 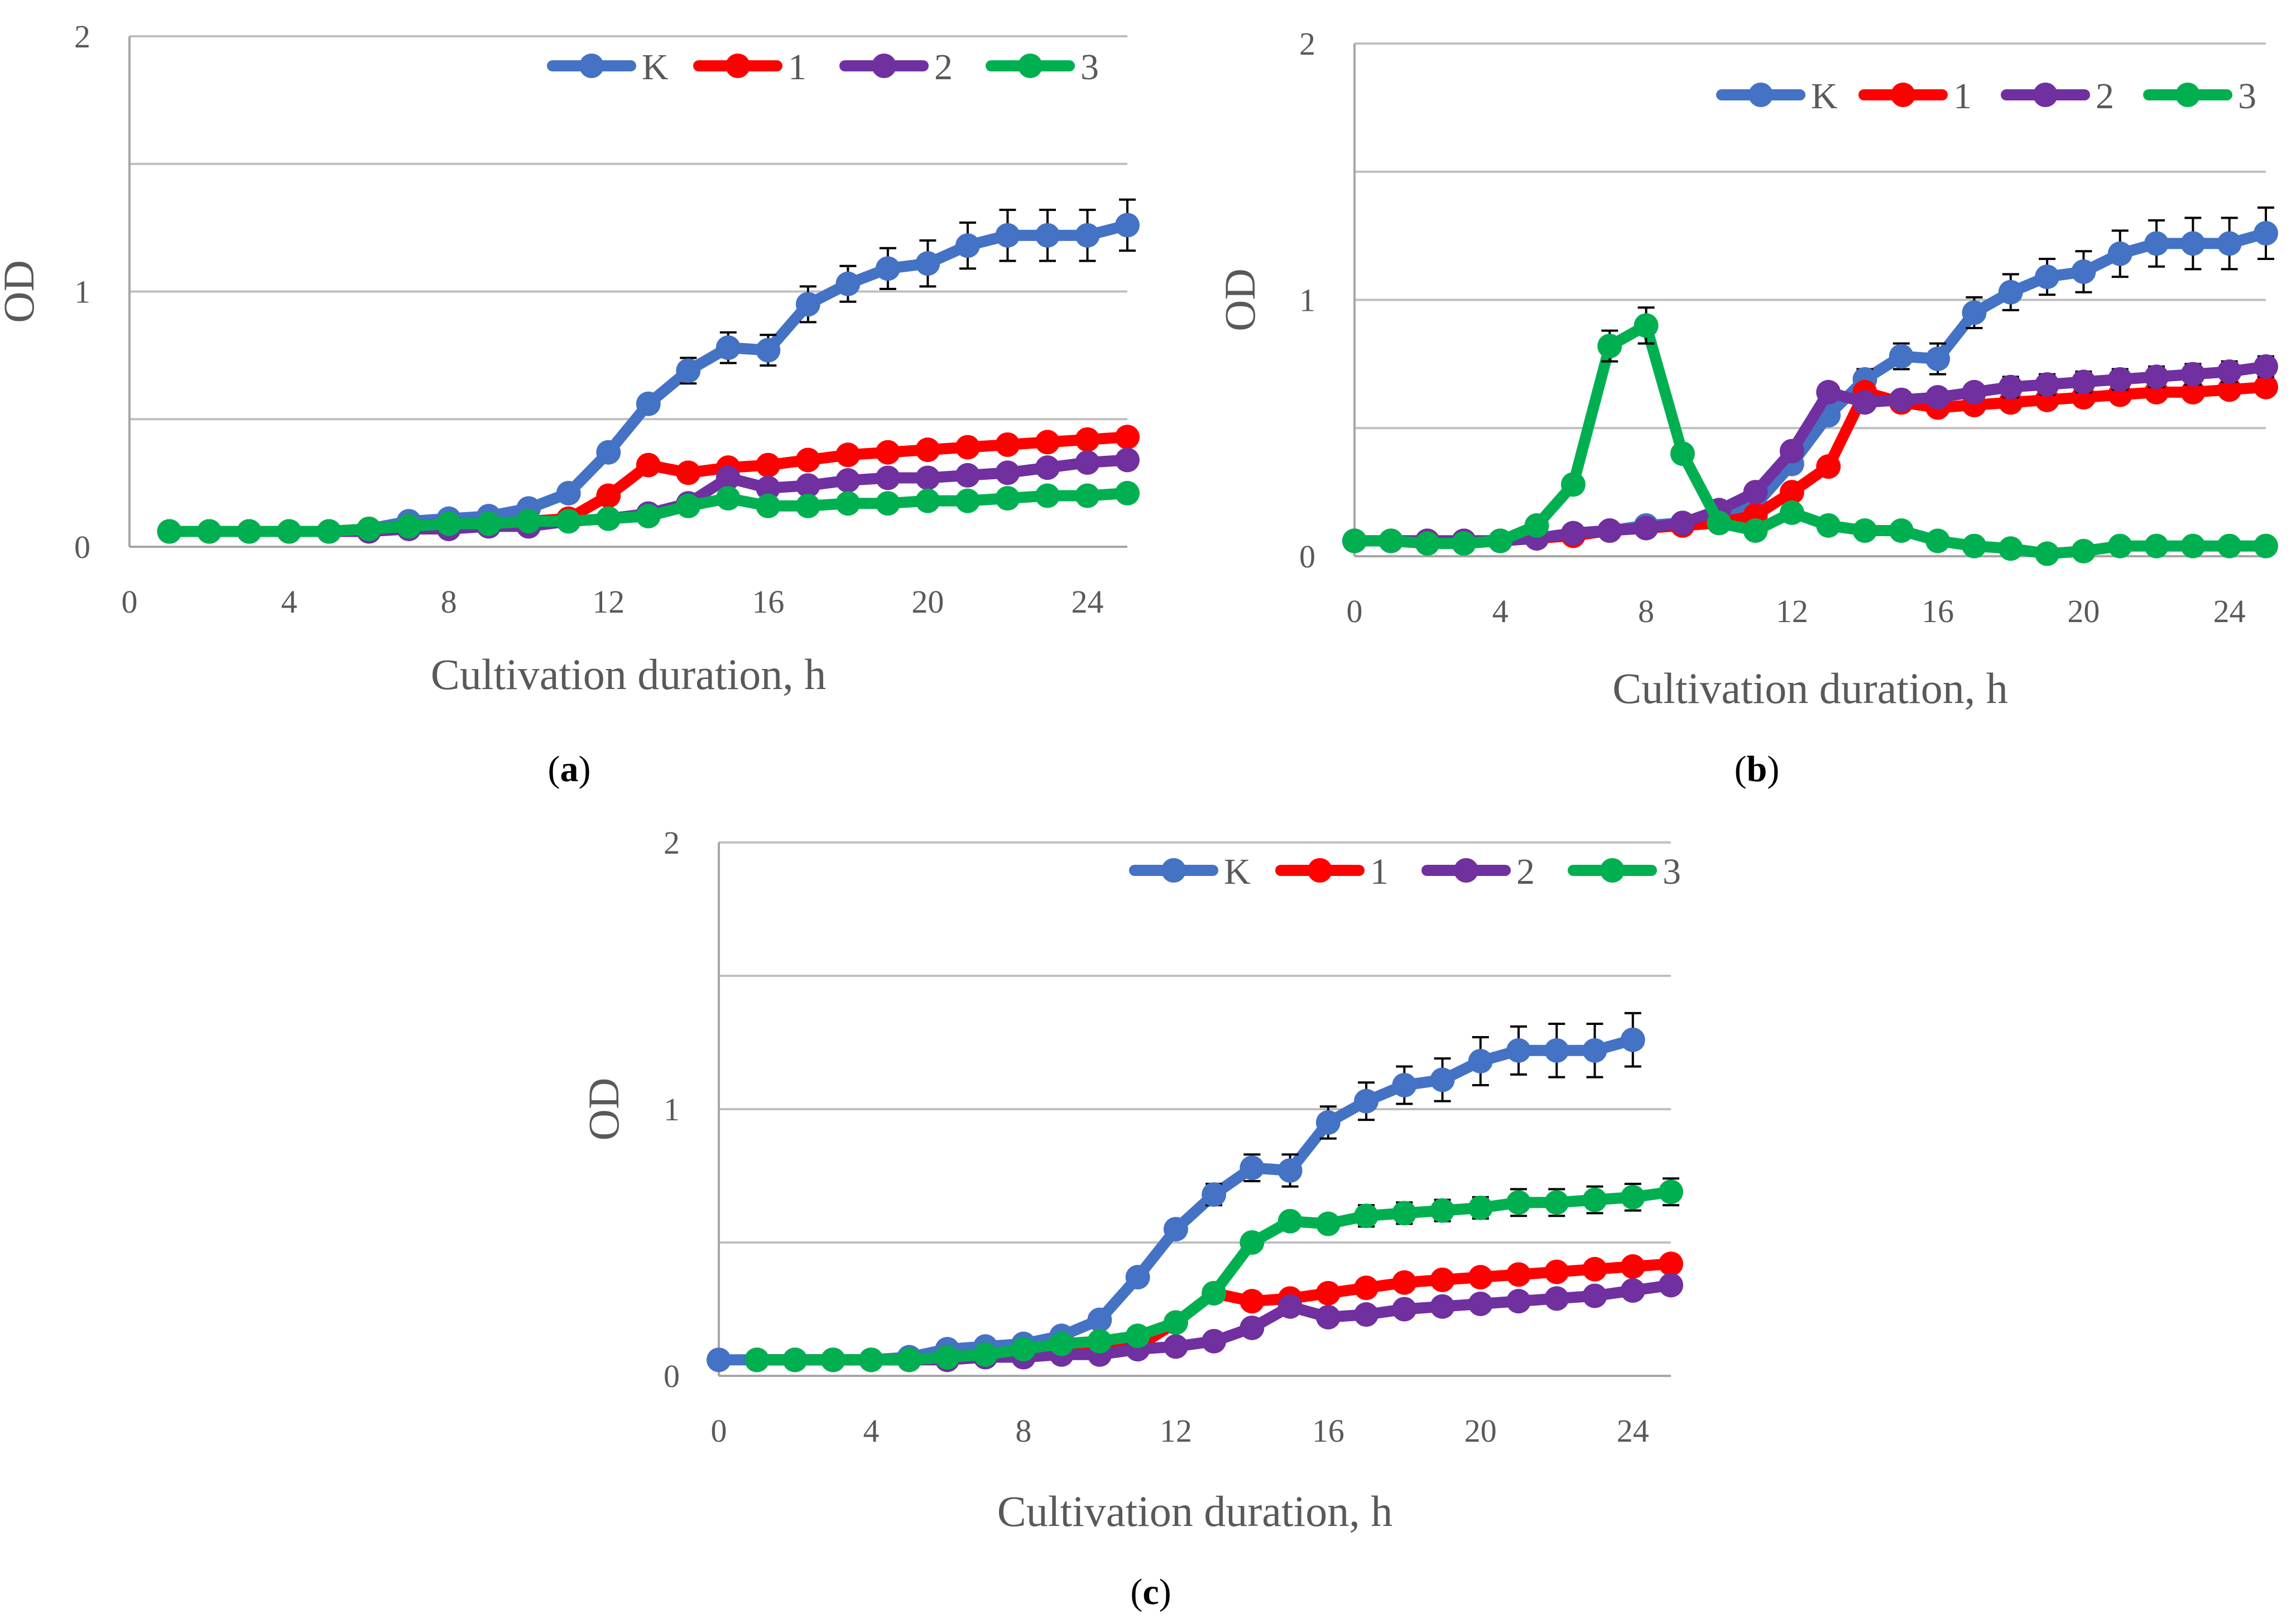 I want to click on legend-entry-1: 1, so click(x=1332, y=871).